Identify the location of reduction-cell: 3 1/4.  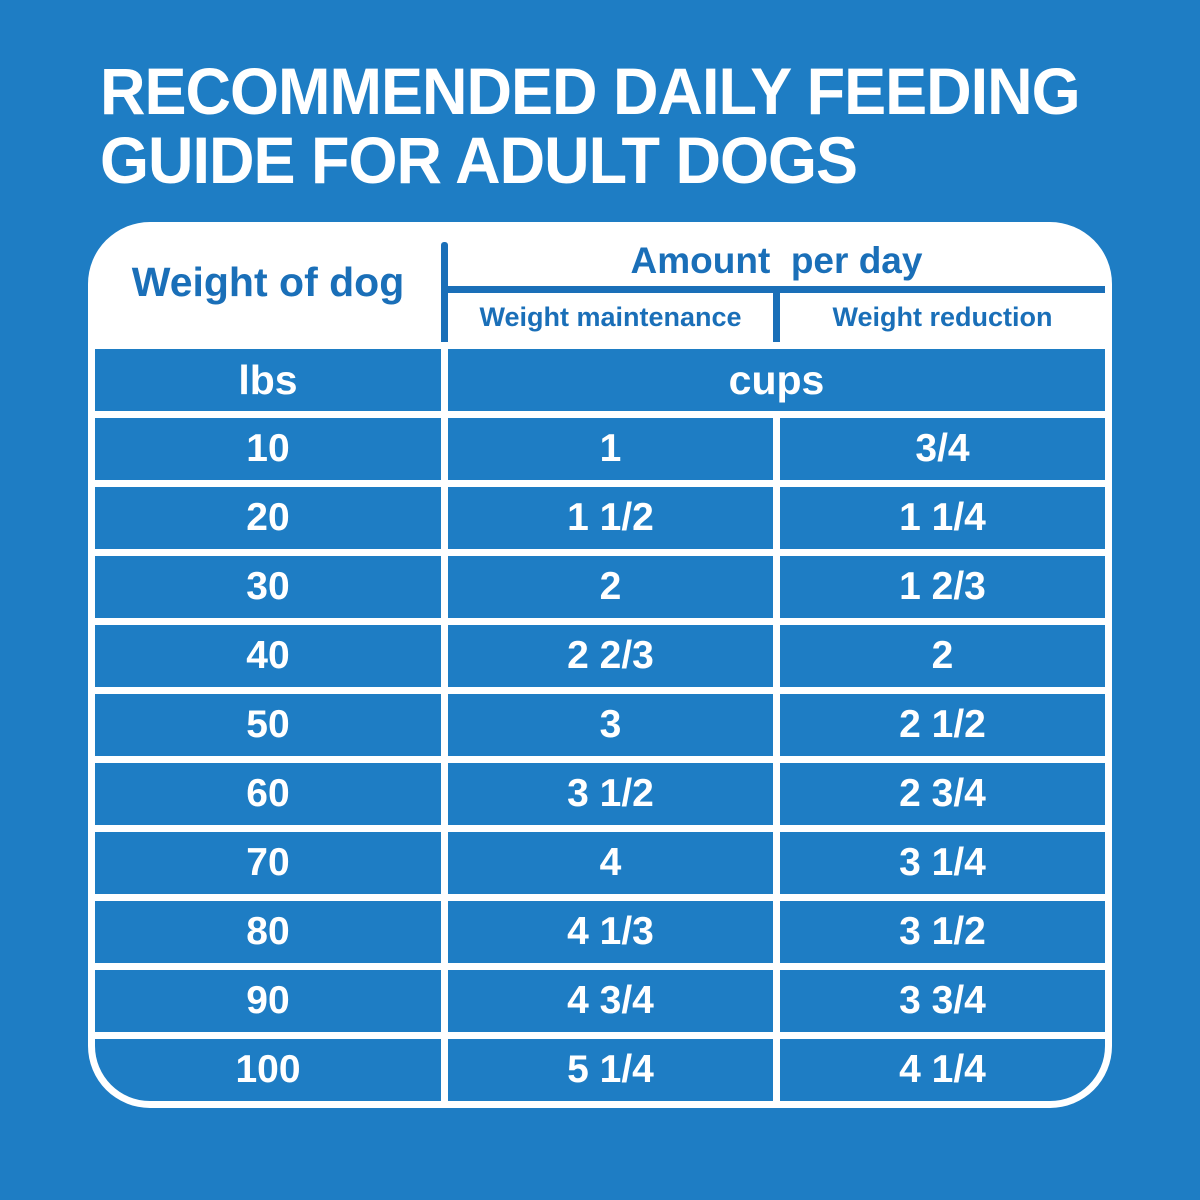
(942, 863).